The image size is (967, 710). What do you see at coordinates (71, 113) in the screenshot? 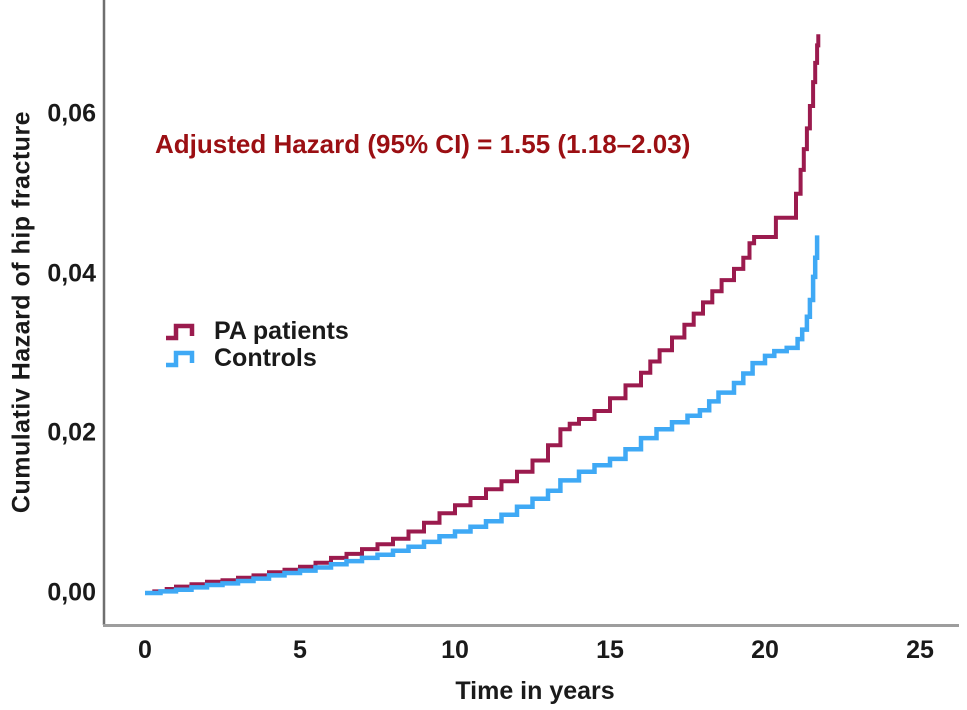
I see `y-tick-label: 0,06` at bounding box center [71, 113].